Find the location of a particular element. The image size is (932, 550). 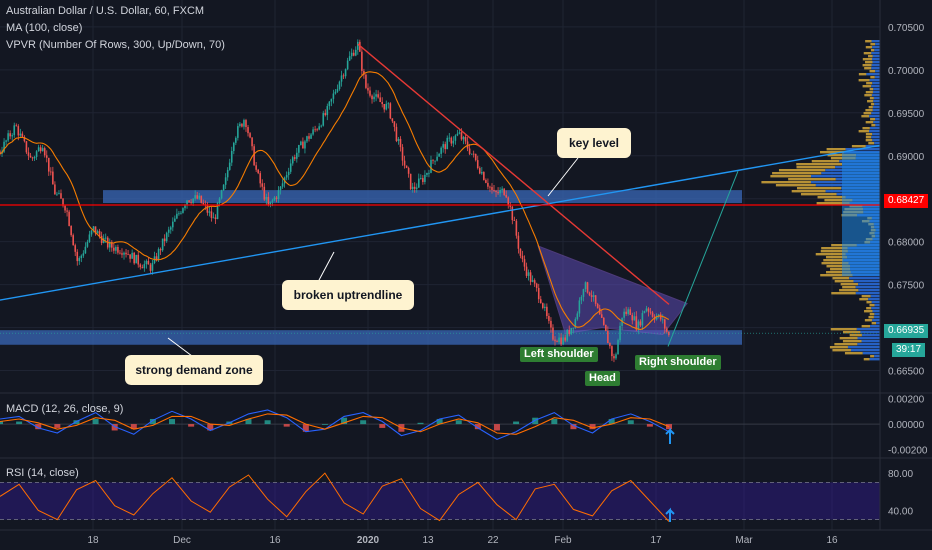

time-tick-label: Mar is located at coordinates (744, 540).